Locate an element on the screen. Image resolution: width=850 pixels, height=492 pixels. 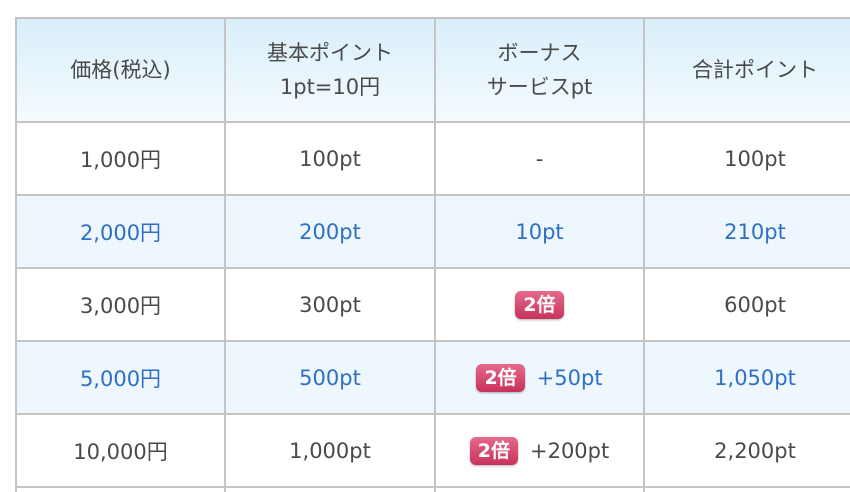
table-row: 1,000円 100pt - 100pt is located at coordinates (432, 158).